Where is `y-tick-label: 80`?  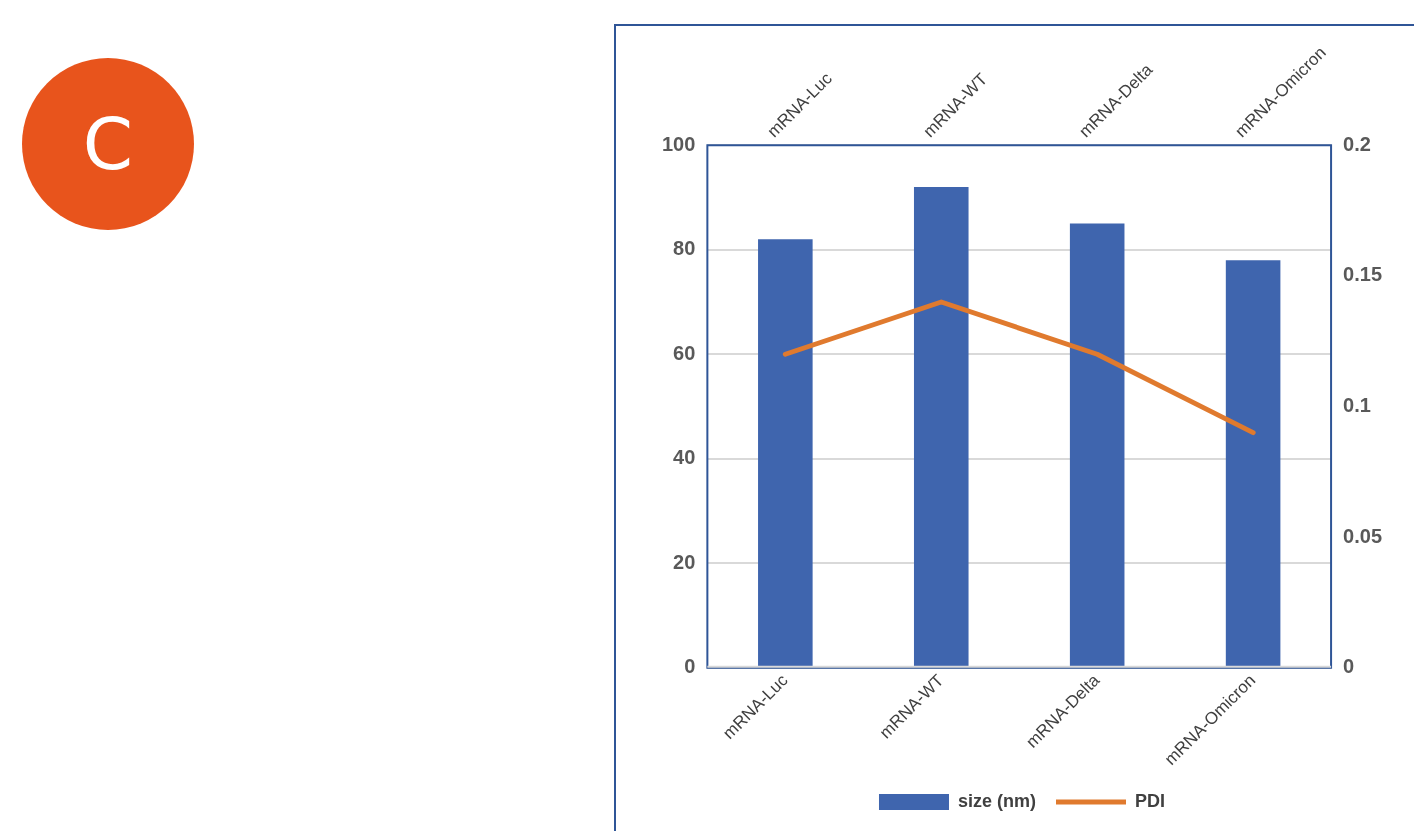
y-tick-label: 80 is located at coordinates (684, 248).